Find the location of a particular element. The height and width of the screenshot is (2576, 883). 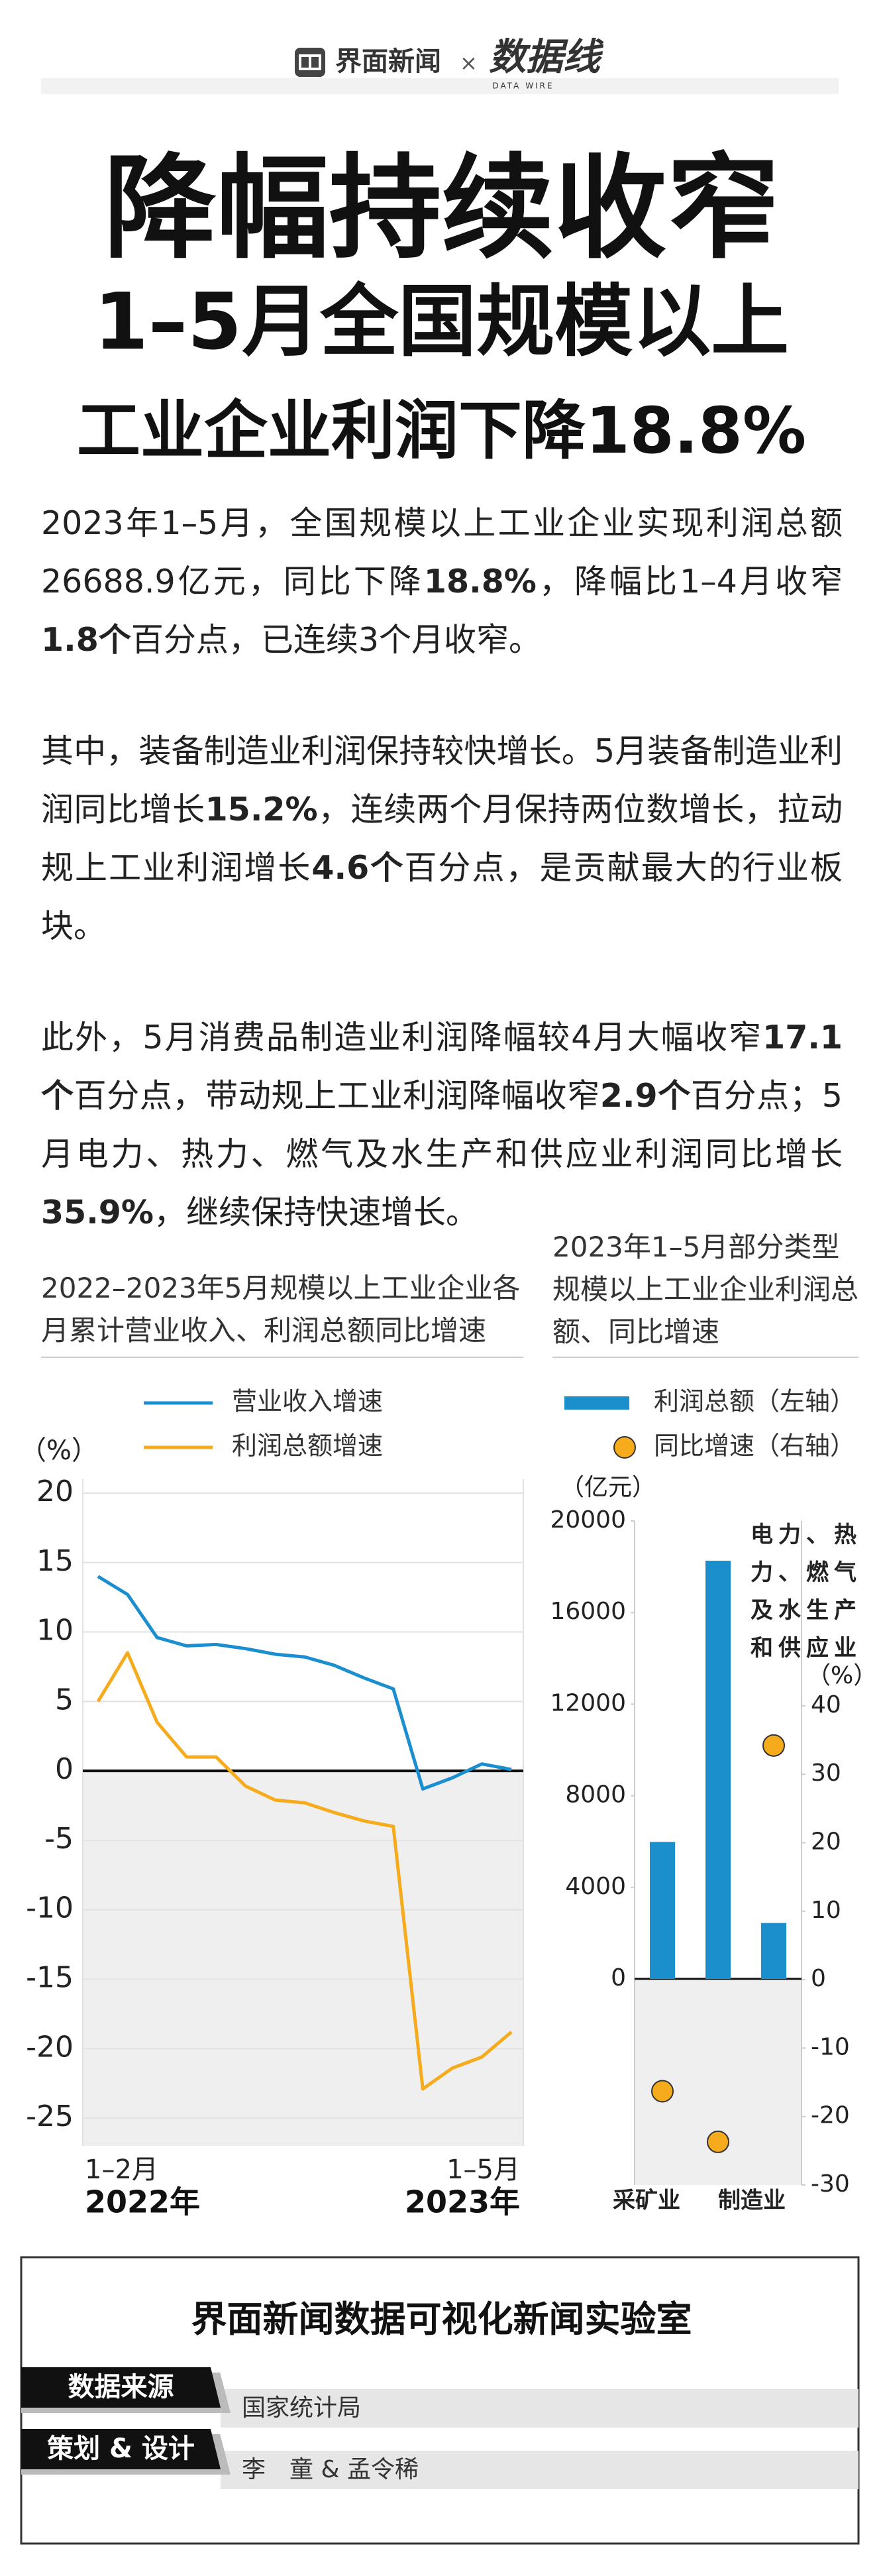

text-run: 其中，装备制造业利润保持较快增长。5月装备制造业利润同比增长 is located at coordinates (442, 780).